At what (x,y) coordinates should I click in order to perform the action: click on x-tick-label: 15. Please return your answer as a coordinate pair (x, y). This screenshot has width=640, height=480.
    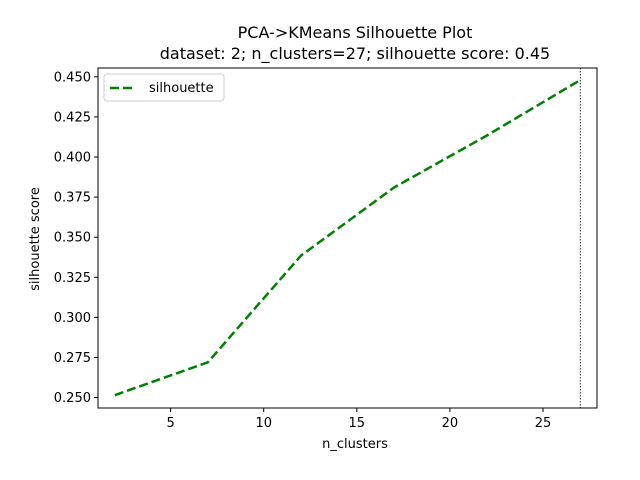
    Looking at the image, I should click on (357, 423).